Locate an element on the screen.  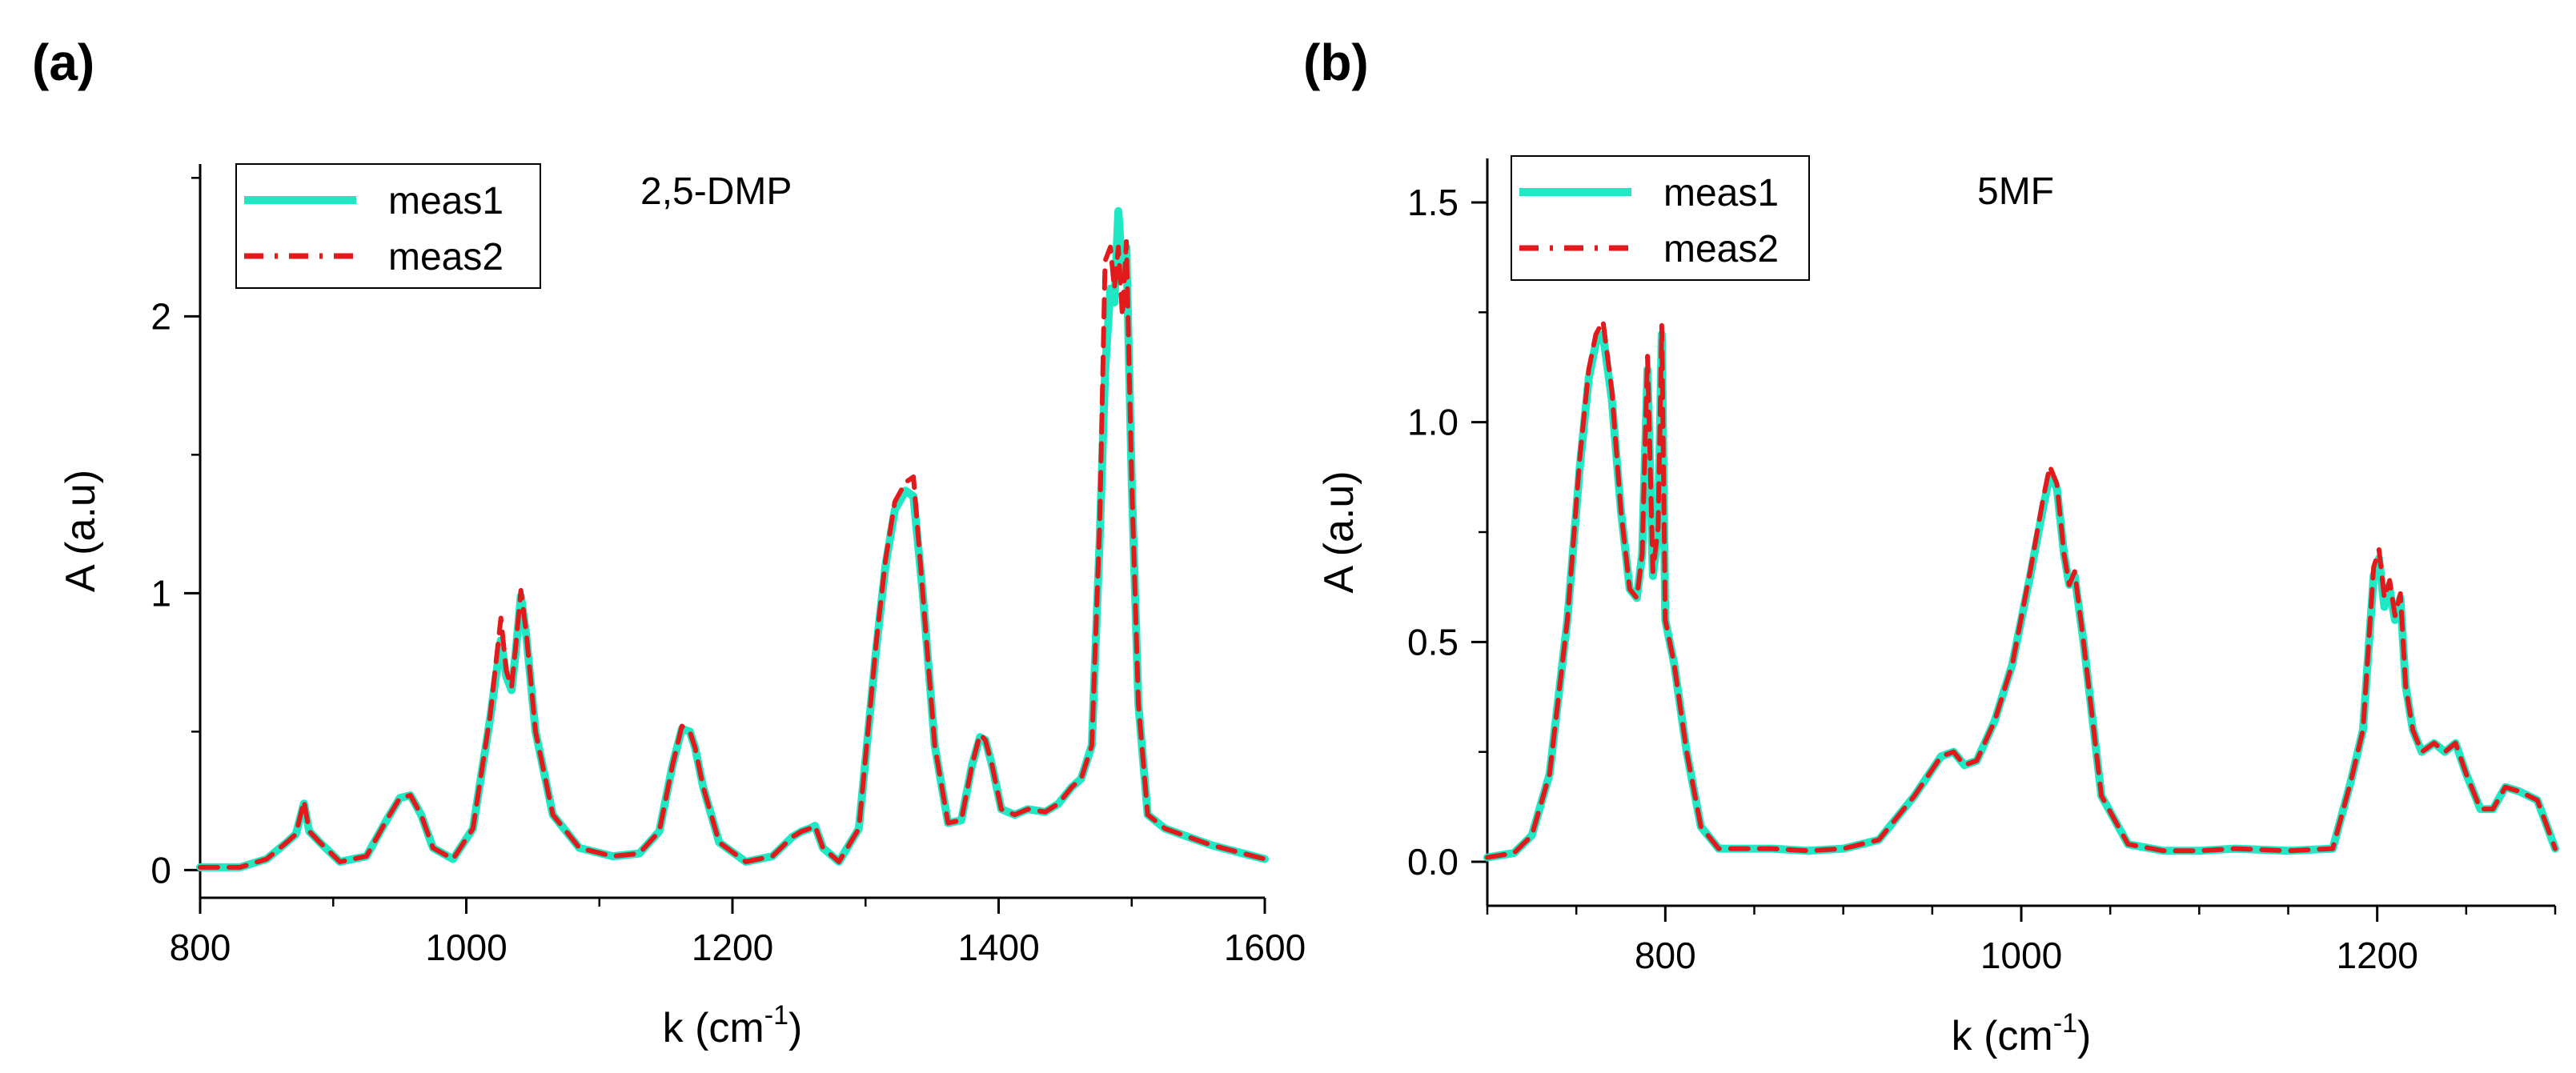
panel-label: (b) is located at coordinates (1336, 62).